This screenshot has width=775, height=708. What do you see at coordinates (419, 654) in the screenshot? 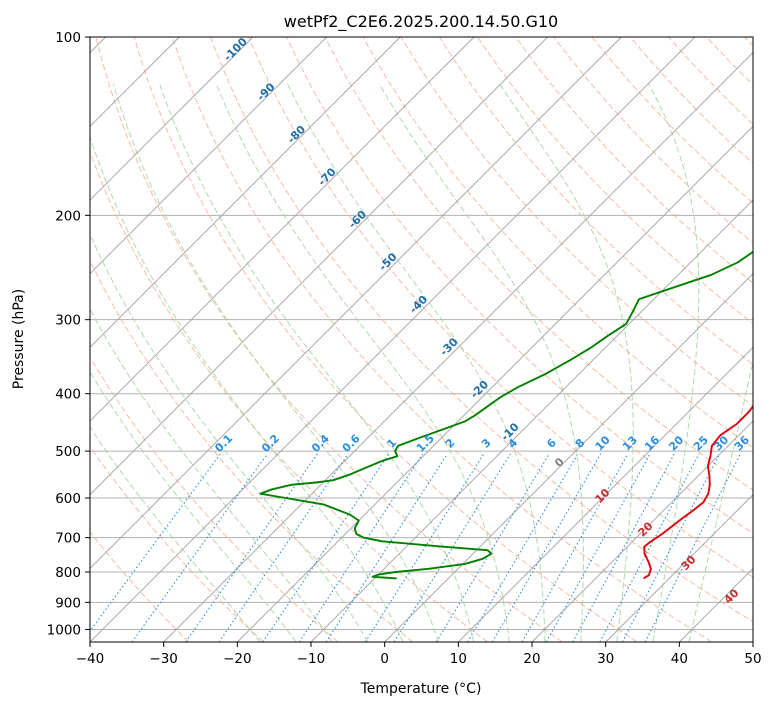
I see `x-axis-ticks: −40 −30 −20 −10 0 10 20 30 40 50` at bounding box center [419, 654].